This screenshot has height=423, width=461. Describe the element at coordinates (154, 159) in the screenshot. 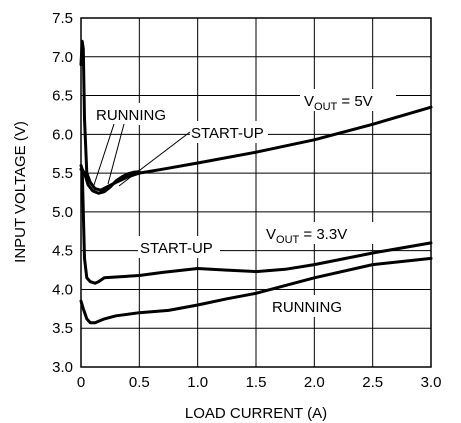

I see `startup-top-leader` at that location.